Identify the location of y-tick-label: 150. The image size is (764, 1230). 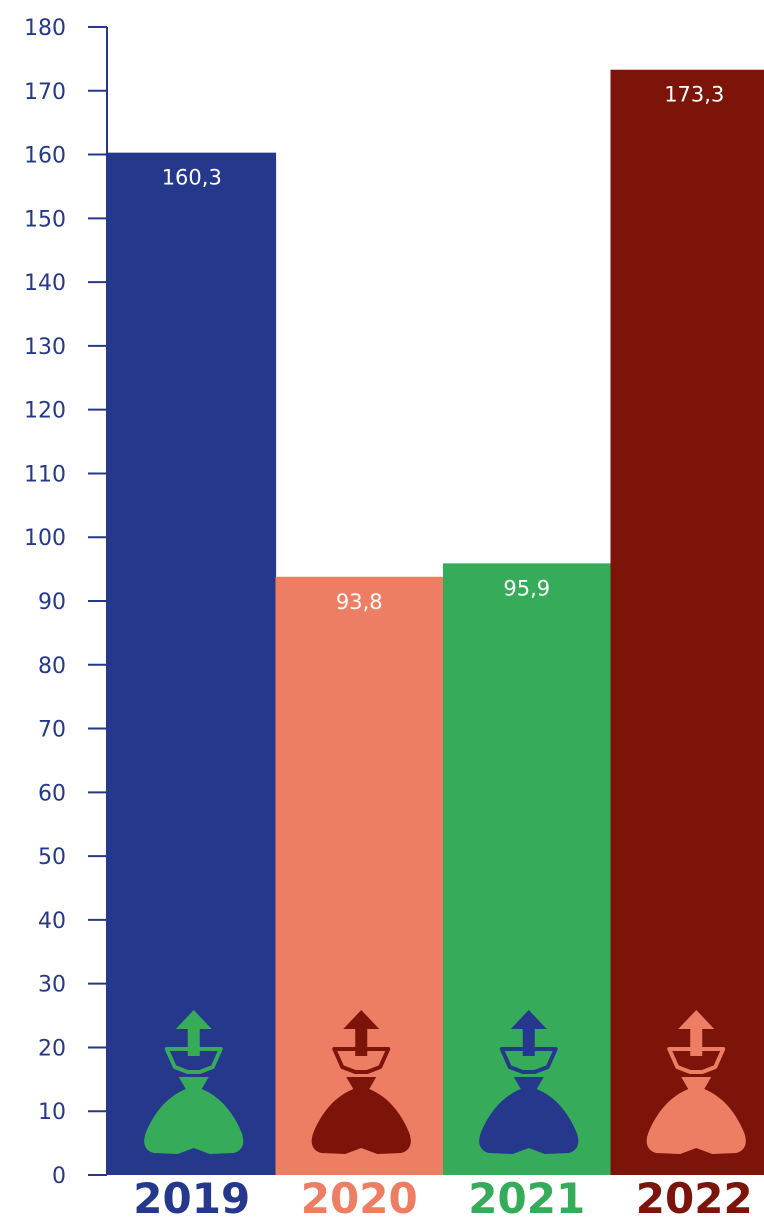
(45, 219).